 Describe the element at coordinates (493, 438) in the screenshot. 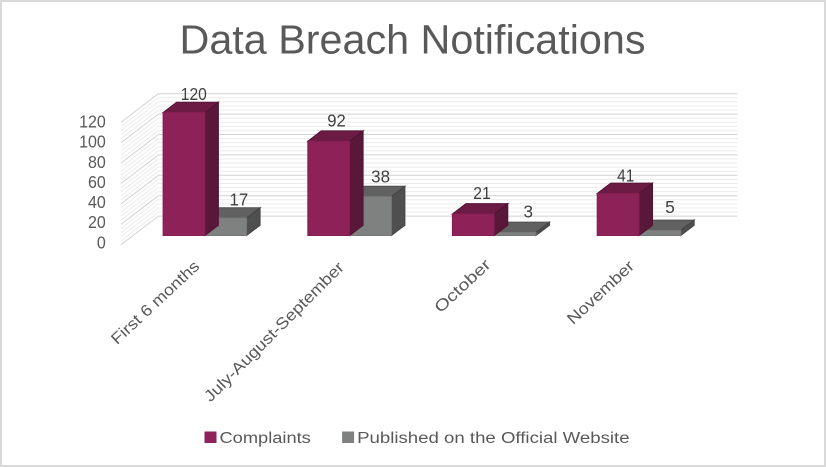

I see `svg-text:Published on the Official Webs: Published on the Official Website` at that location.